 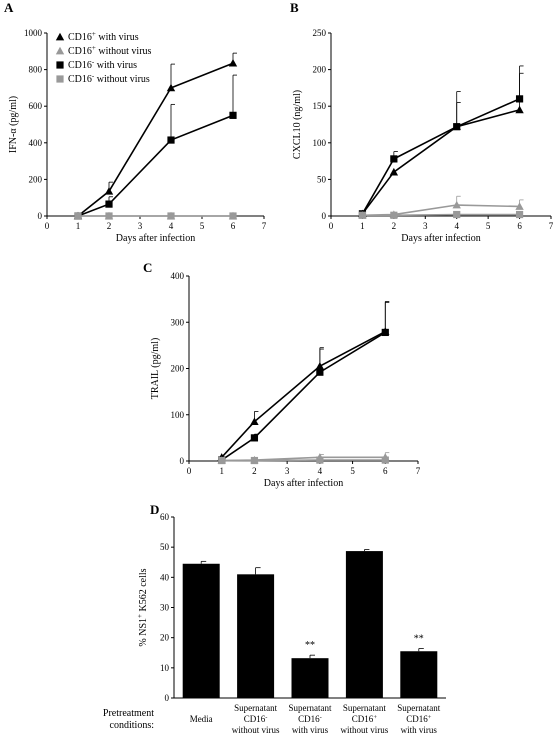 I want to click on category-label-sup: +, so click(x=375, y=717).